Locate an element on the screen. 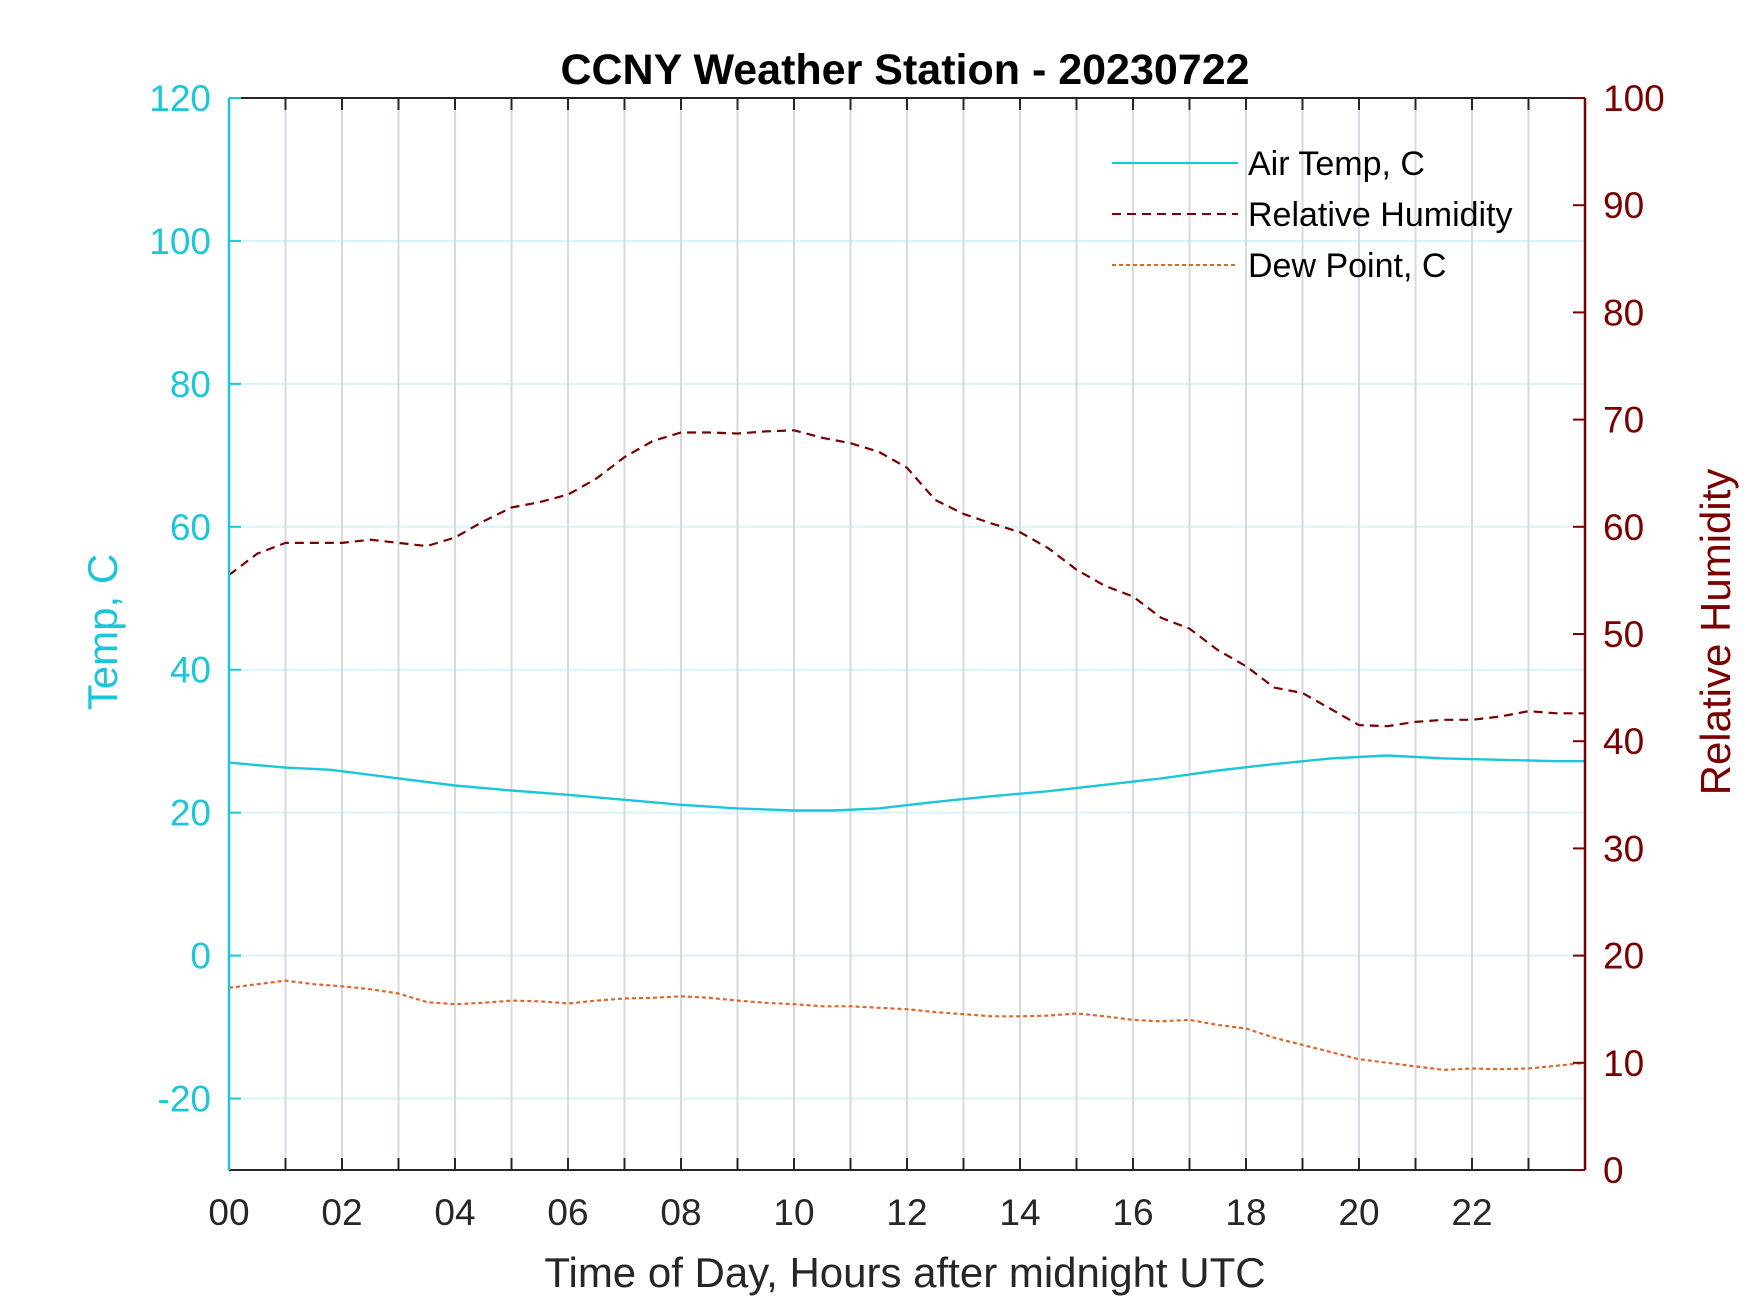  x-tick-label: 12 is located at coordinates (906, 1212).